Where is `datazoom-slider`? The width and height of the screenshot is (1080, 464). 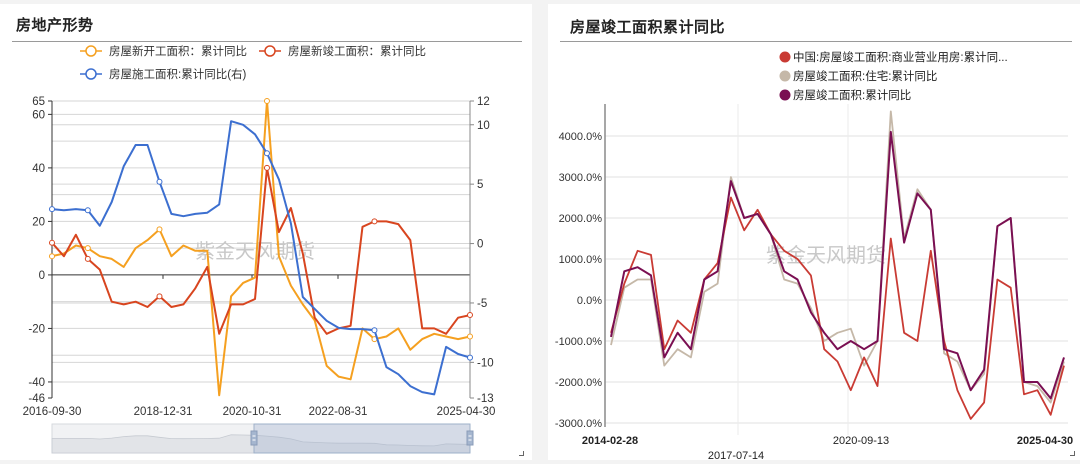 datazoom-slider is located at coordinates (262, 438).